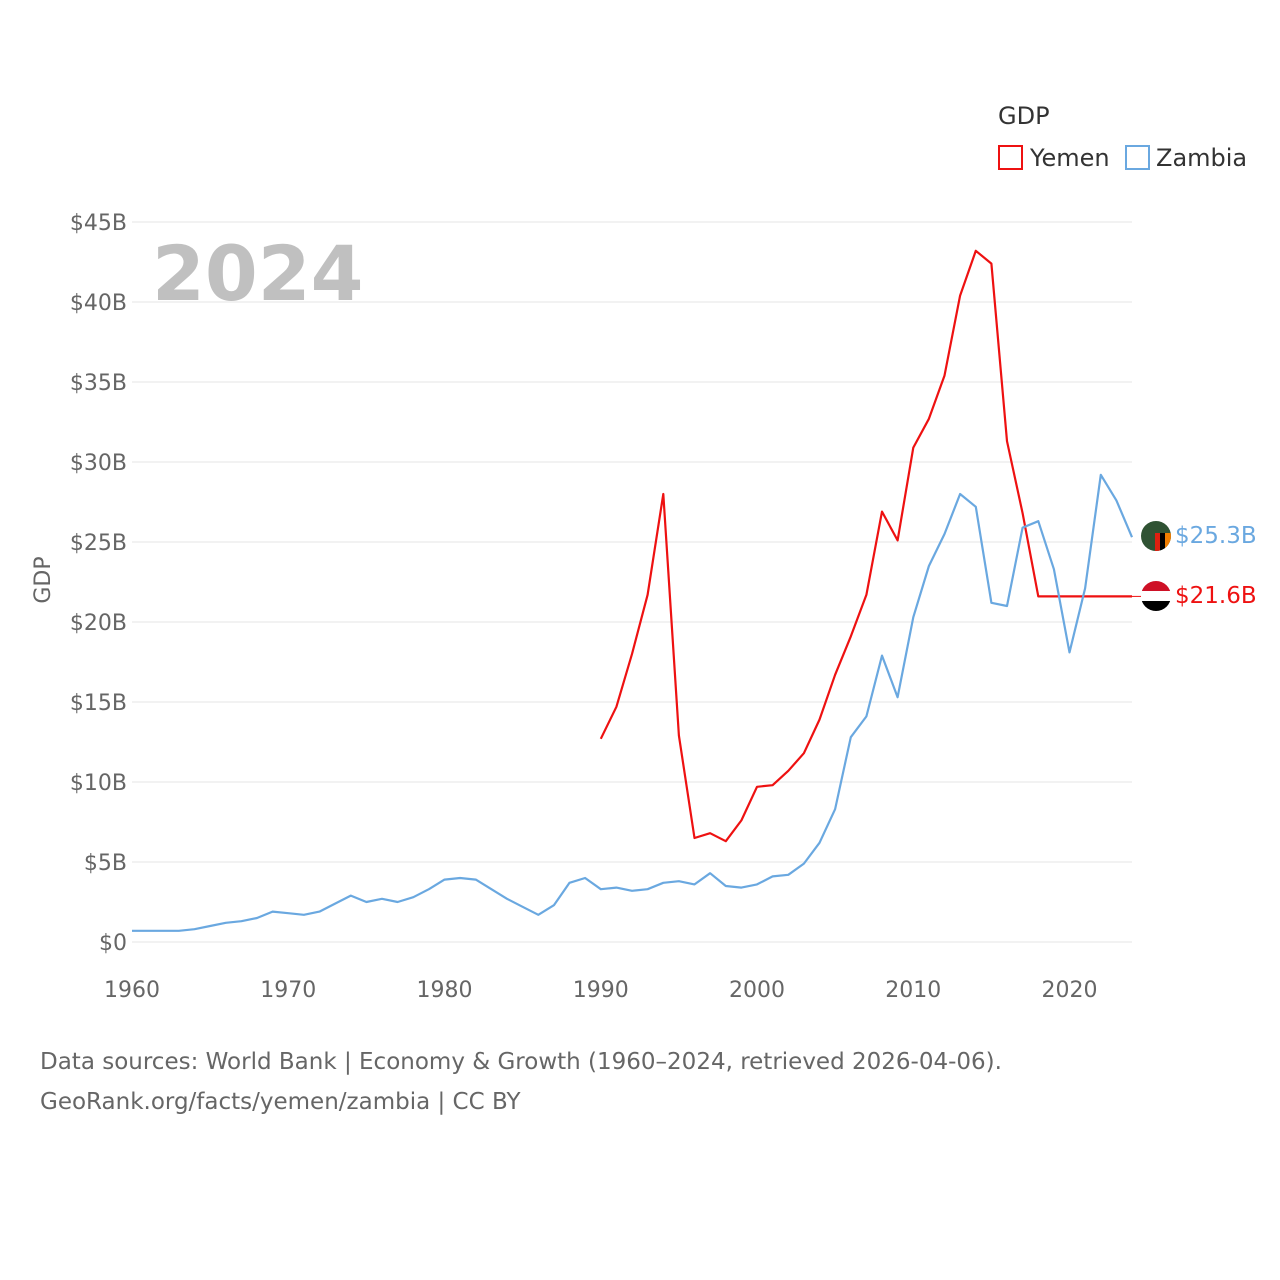 The width and height of the screenshot is (1280, 1280). Describe the element at coordinates (43, 579) in the screenshot. I see `y-axis-label: GDP` at that location.